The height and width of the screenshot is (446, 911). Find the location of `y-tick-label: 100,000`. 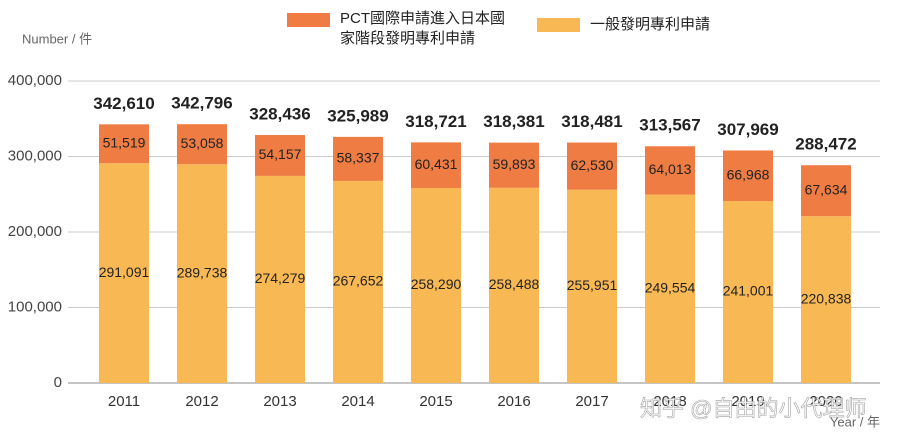

y-tick-label: 100,000 is located at coordinates (35, 306).